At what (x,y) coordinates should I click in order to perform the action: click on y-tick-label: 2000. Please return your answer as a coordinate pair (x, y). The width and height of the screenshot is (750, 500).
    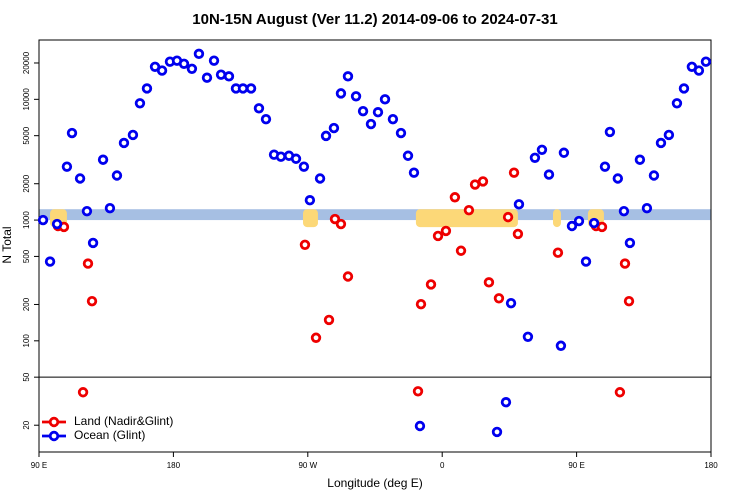
    Looking at the image, I should click on (26, 183).